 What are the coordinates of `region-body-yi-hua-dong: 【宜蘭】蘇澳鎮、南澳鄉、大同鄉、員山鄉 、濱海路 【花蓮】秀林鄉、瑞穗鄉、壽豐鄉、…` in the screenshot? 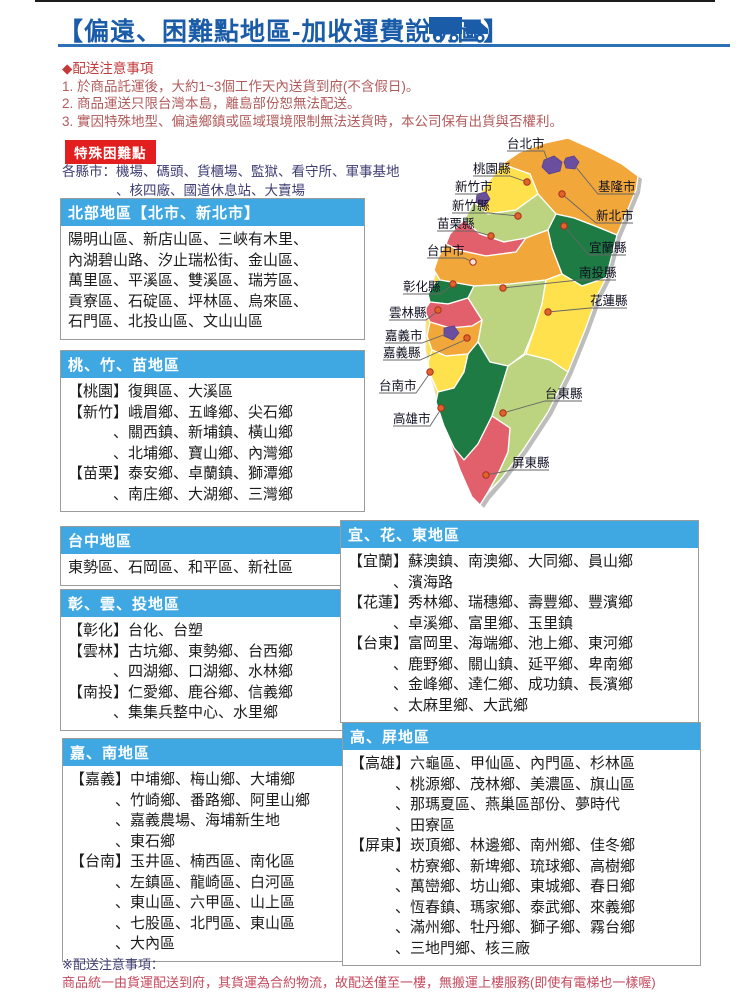 It's located at (519, 635).